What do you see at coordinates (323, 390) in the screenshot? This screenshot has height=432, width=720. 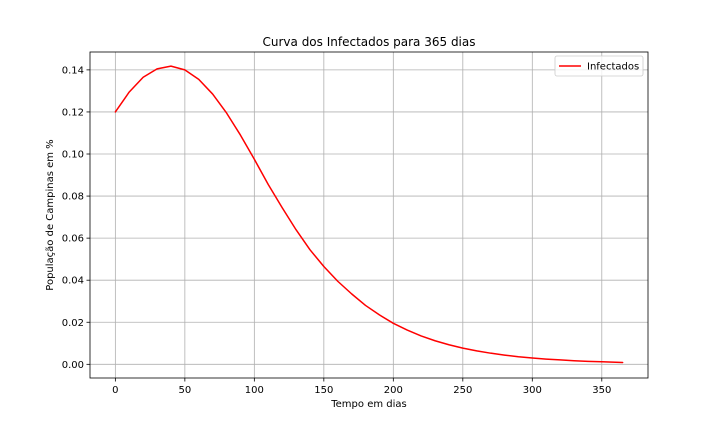 I see `x-tick-label: 150` at bounding box center [323, 390].